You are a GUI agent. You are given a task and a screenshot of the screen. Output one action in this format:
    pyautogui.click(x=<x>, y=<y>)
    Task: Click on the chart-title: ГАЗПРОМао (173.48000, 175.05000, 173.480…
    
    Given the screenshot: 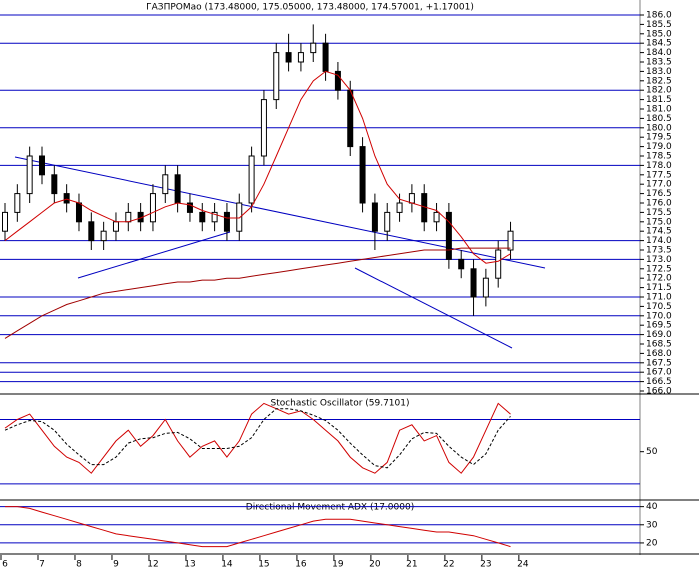 What is the action you would take?
    pyautogui.click(x=310, y=8)
    